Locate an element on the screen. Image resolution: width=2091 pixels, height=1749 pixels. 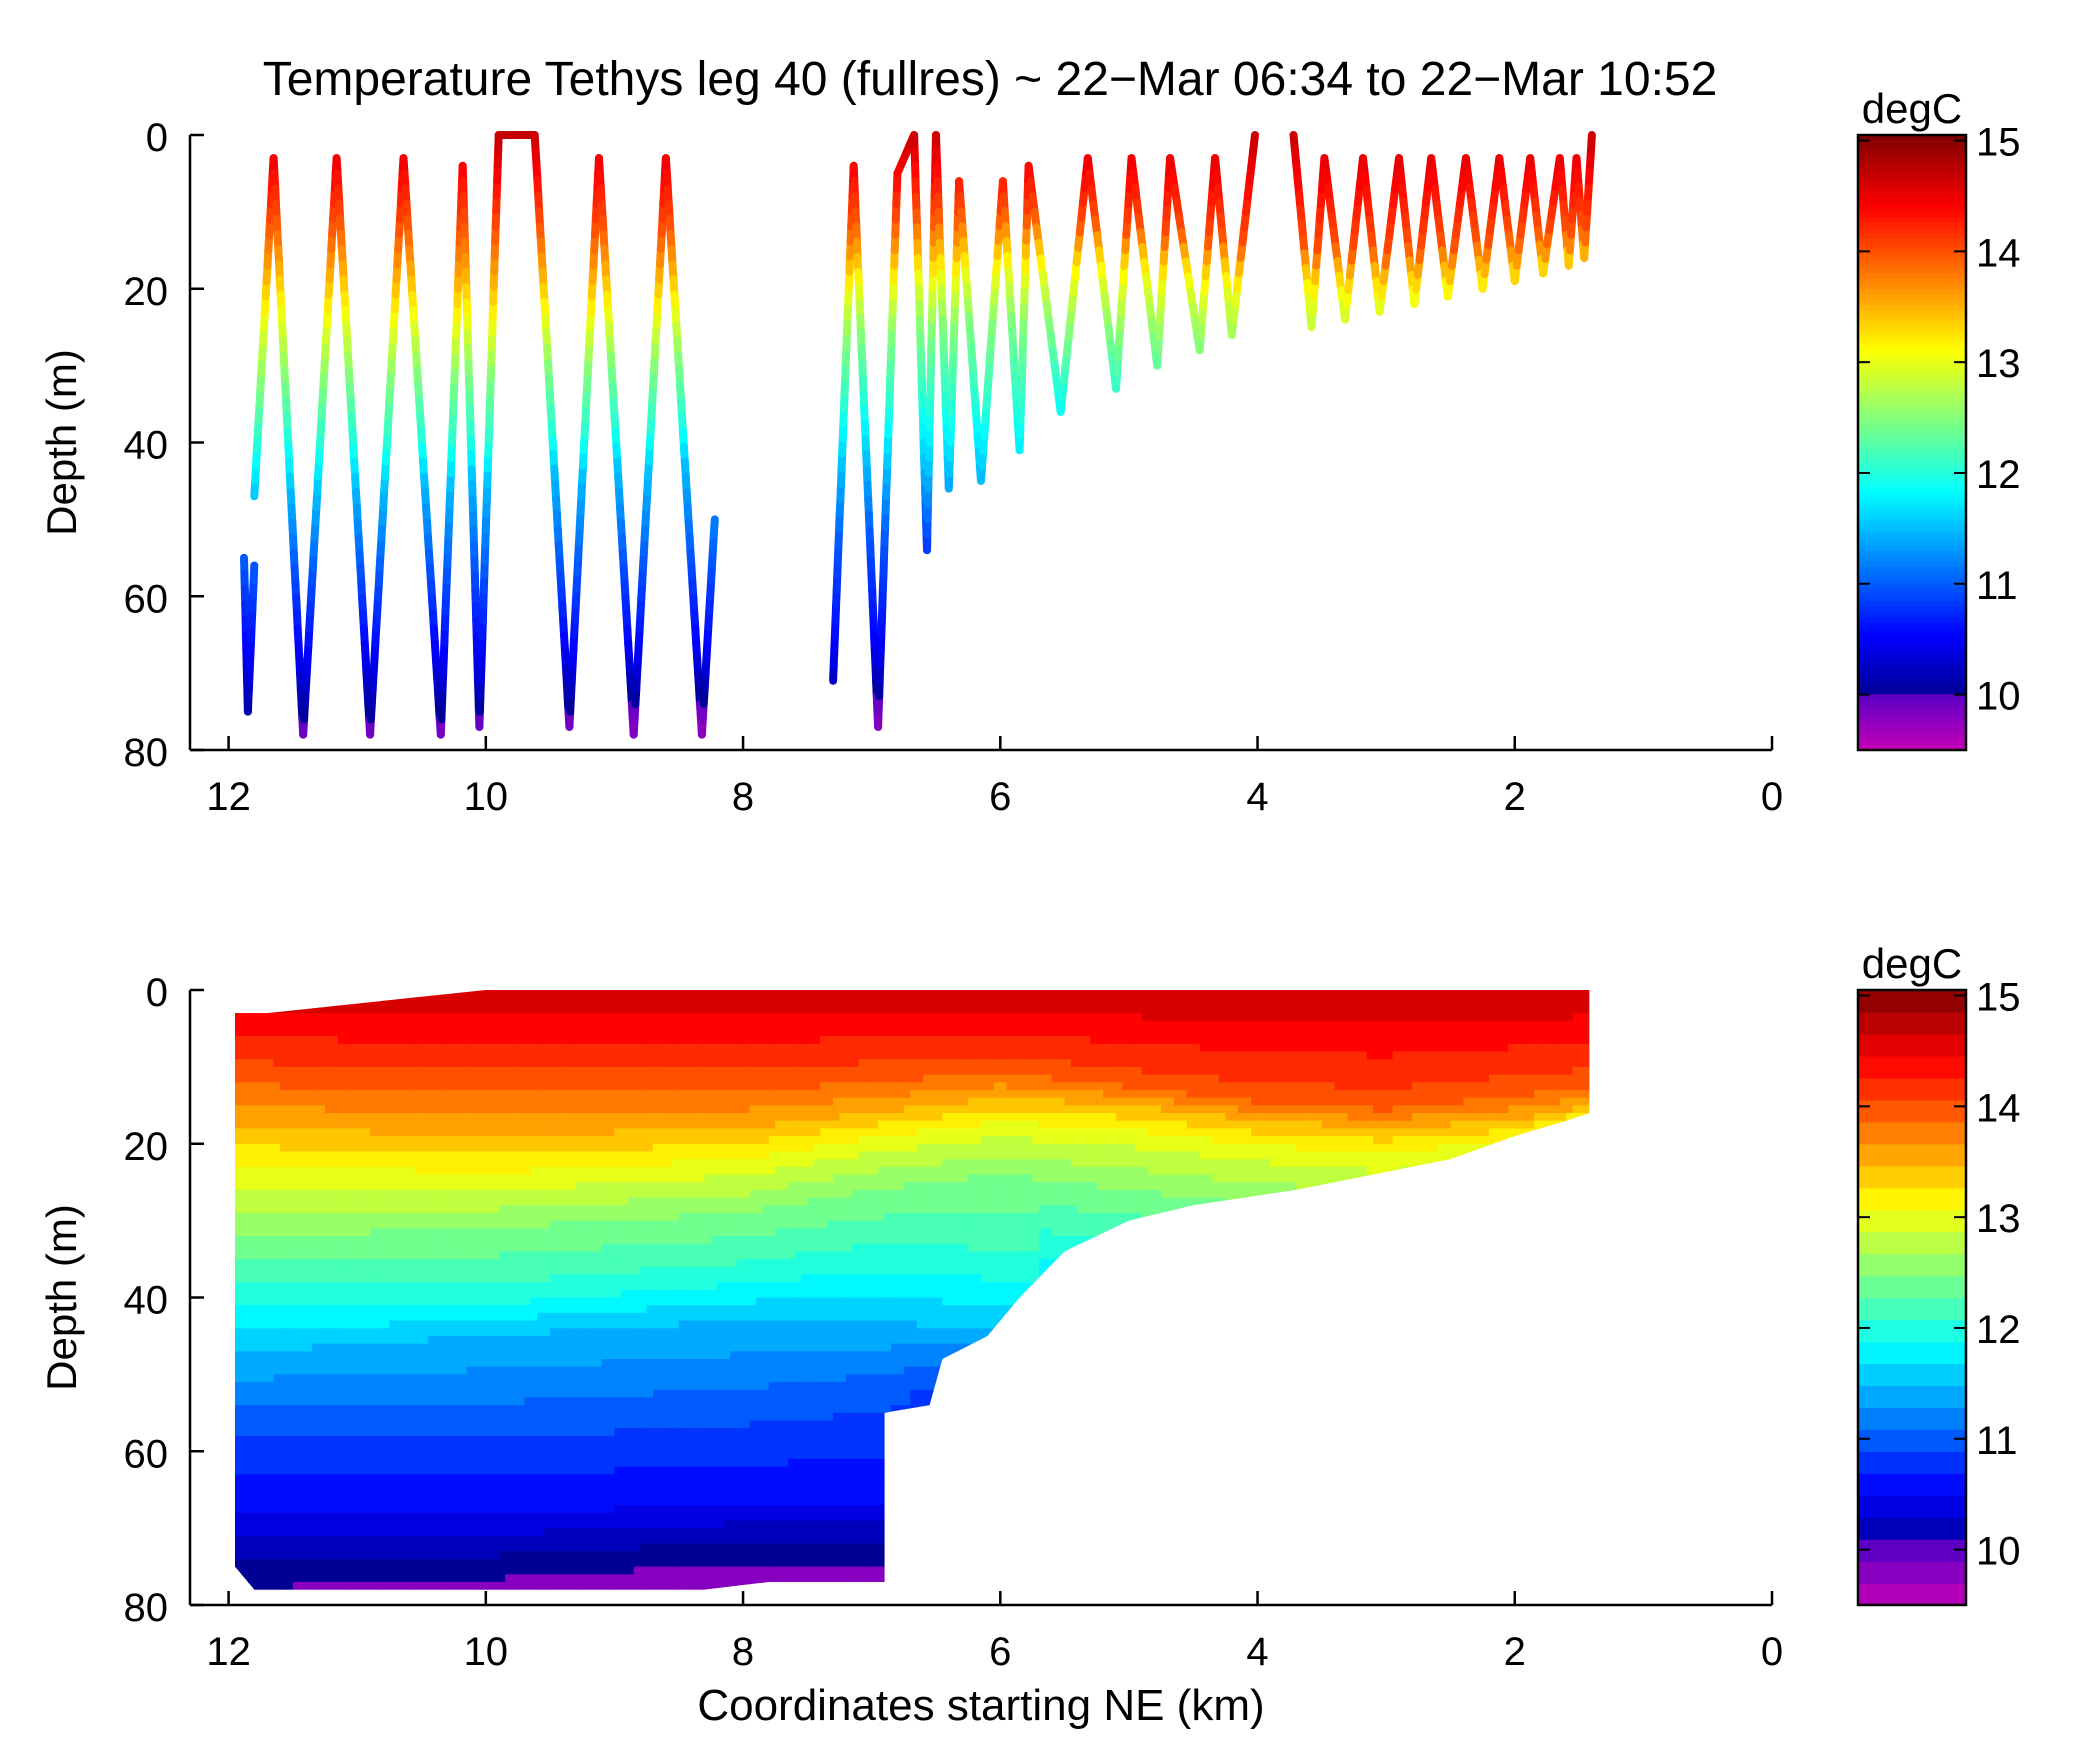
contour-cell-2011 is located at coordinates (393, 1079).